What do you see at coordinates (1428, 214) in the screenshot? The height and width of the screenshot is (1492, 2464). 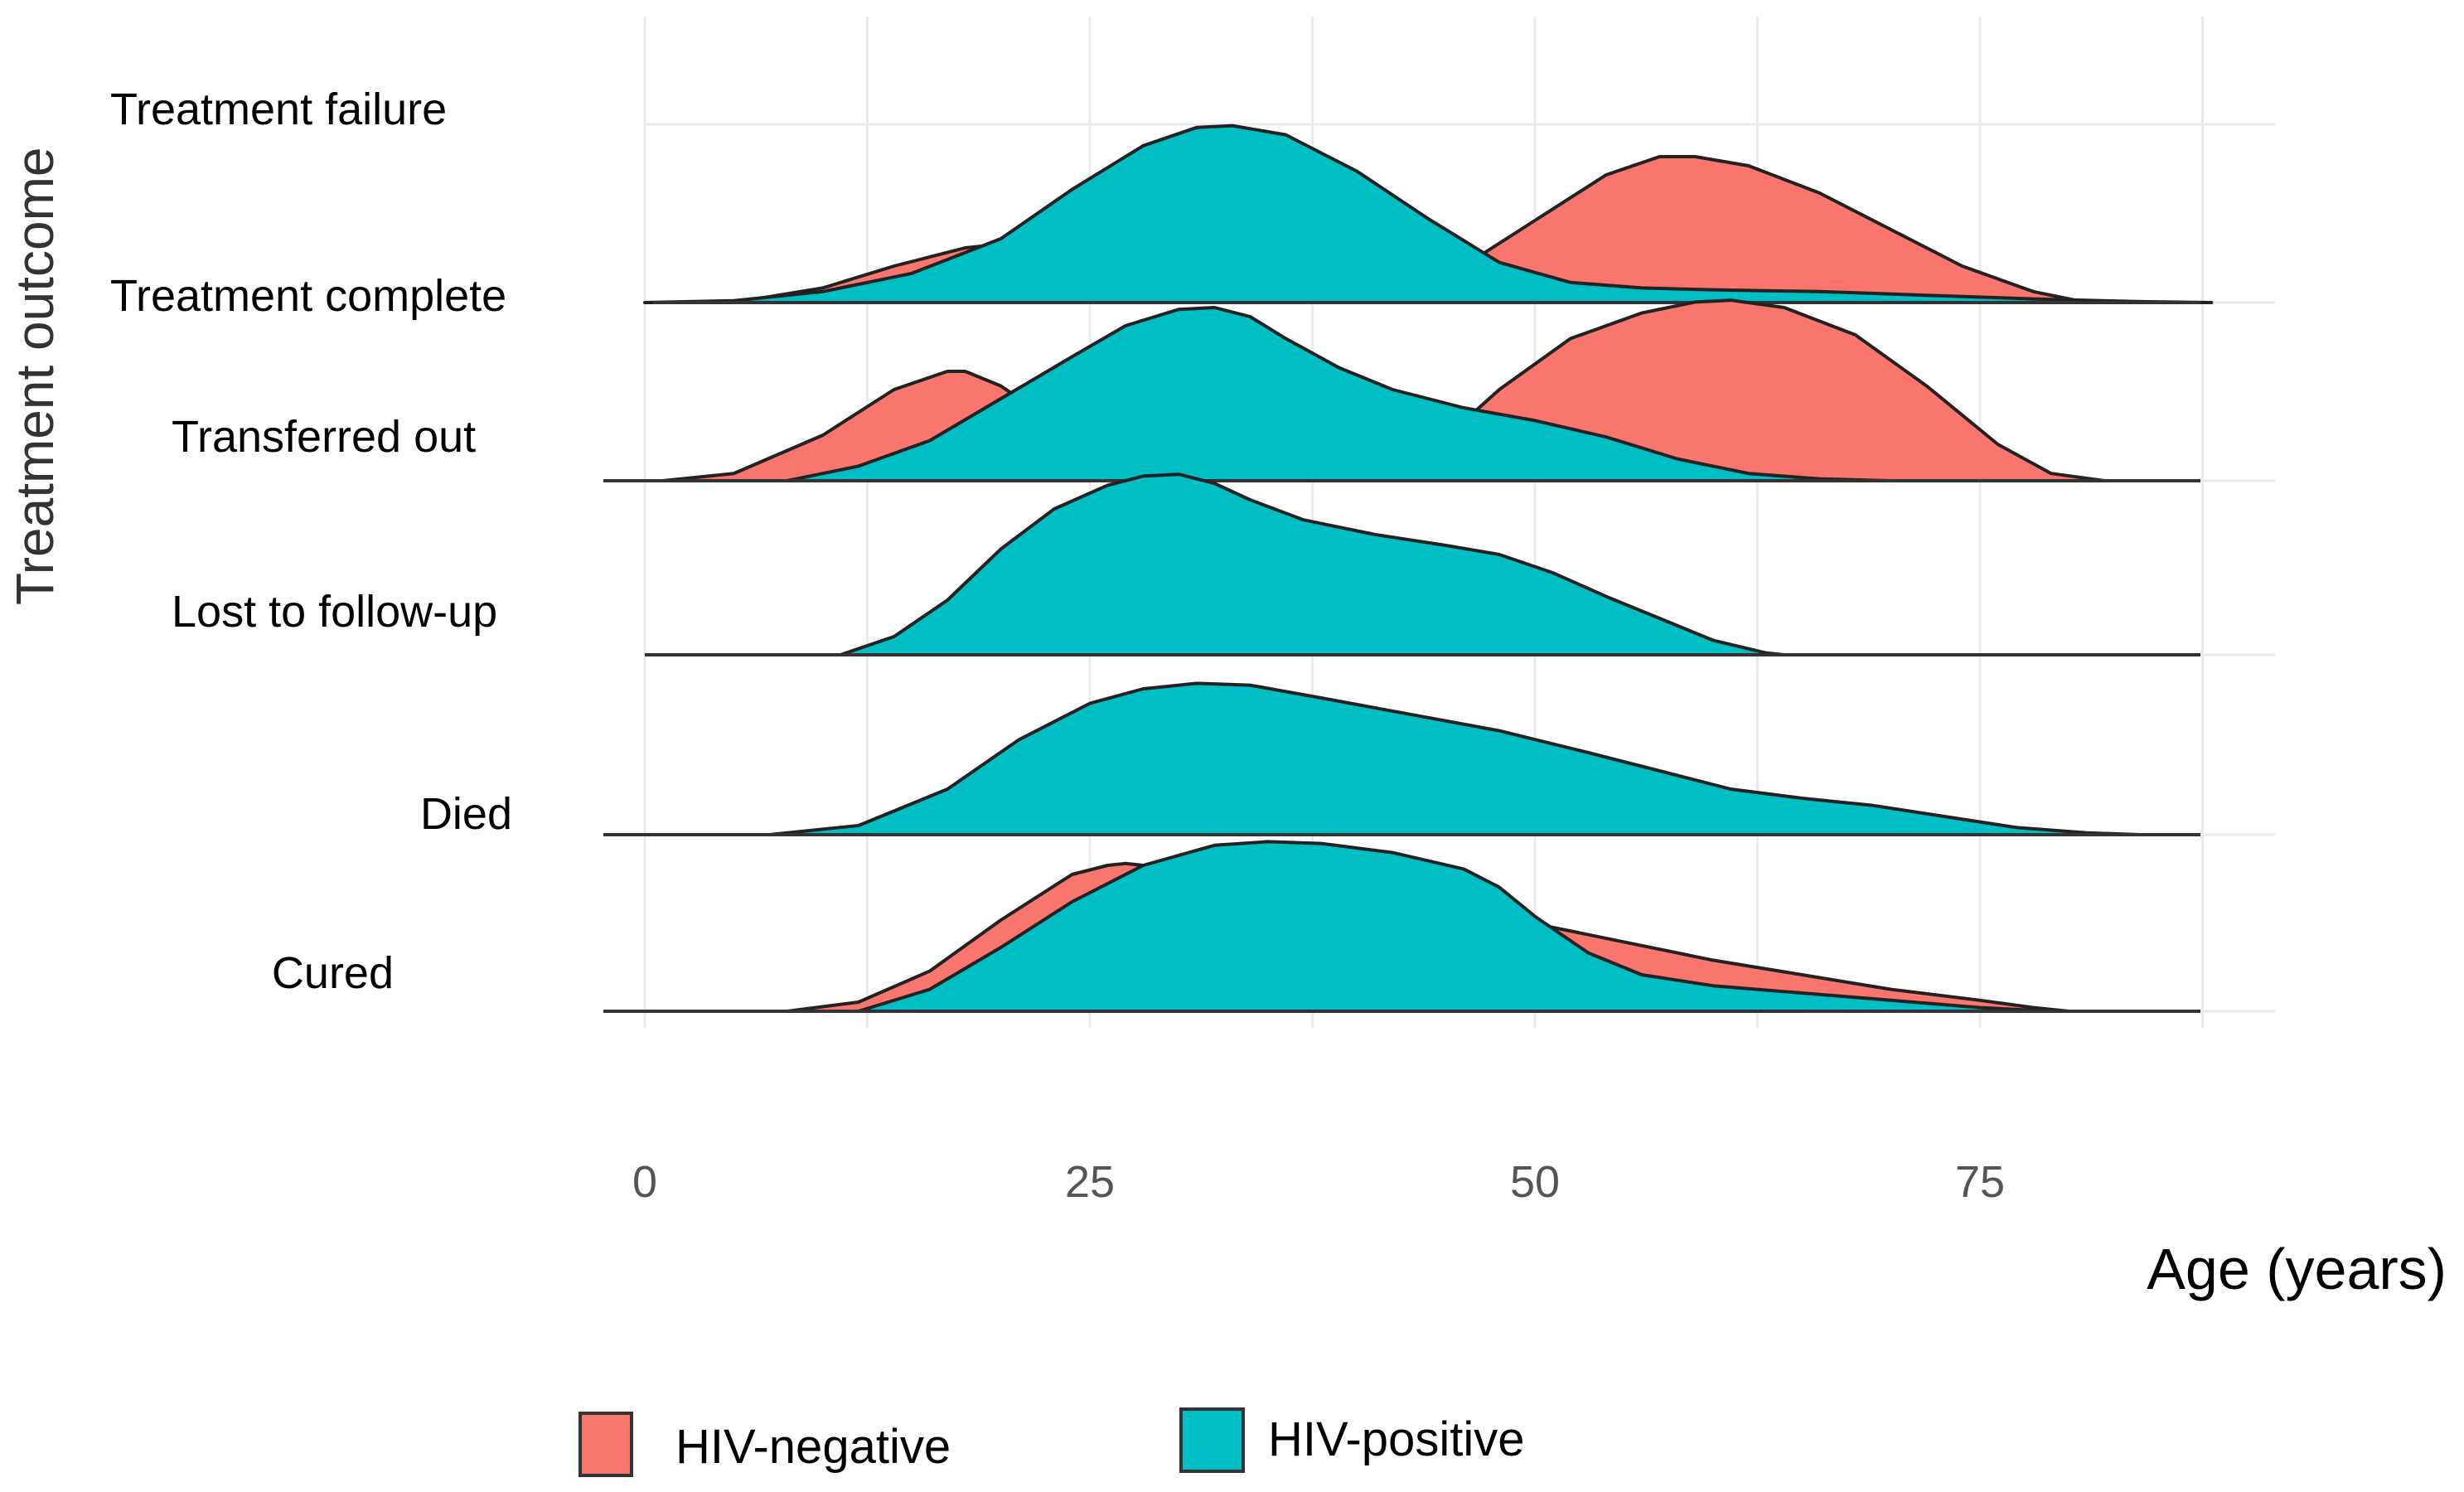 I see `ridge-treatment-complete-hiv-positive` at bounding box center [1428, 214].